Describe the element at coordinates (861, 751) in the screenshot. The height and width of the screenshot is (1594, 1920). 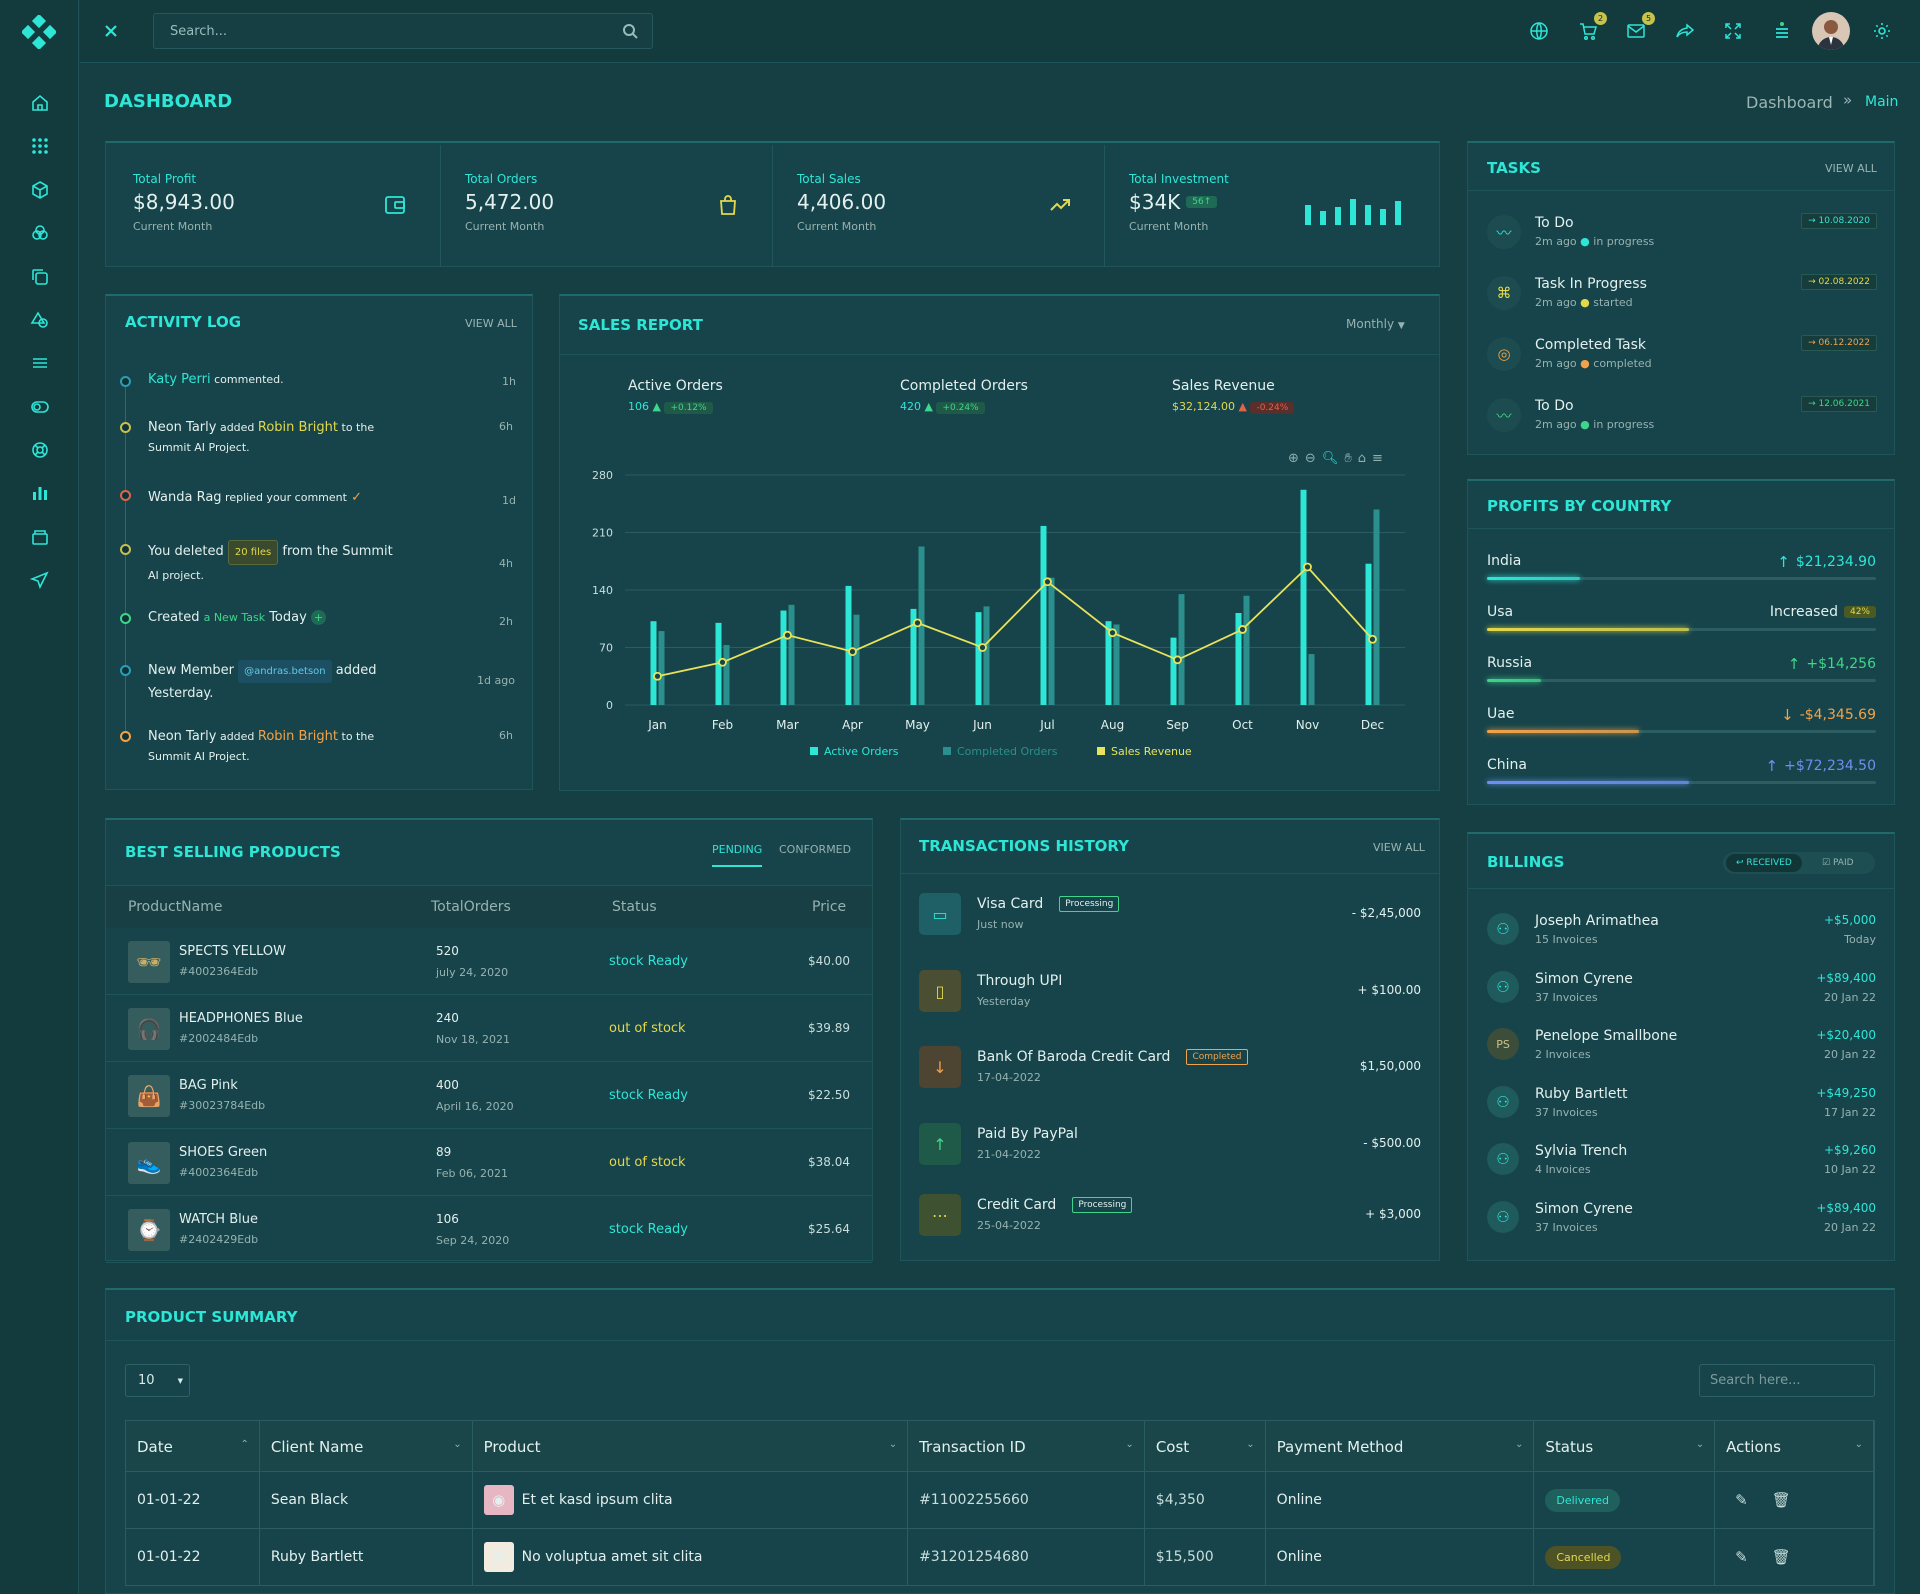
I see `legend-label: Active Orders` at that location.